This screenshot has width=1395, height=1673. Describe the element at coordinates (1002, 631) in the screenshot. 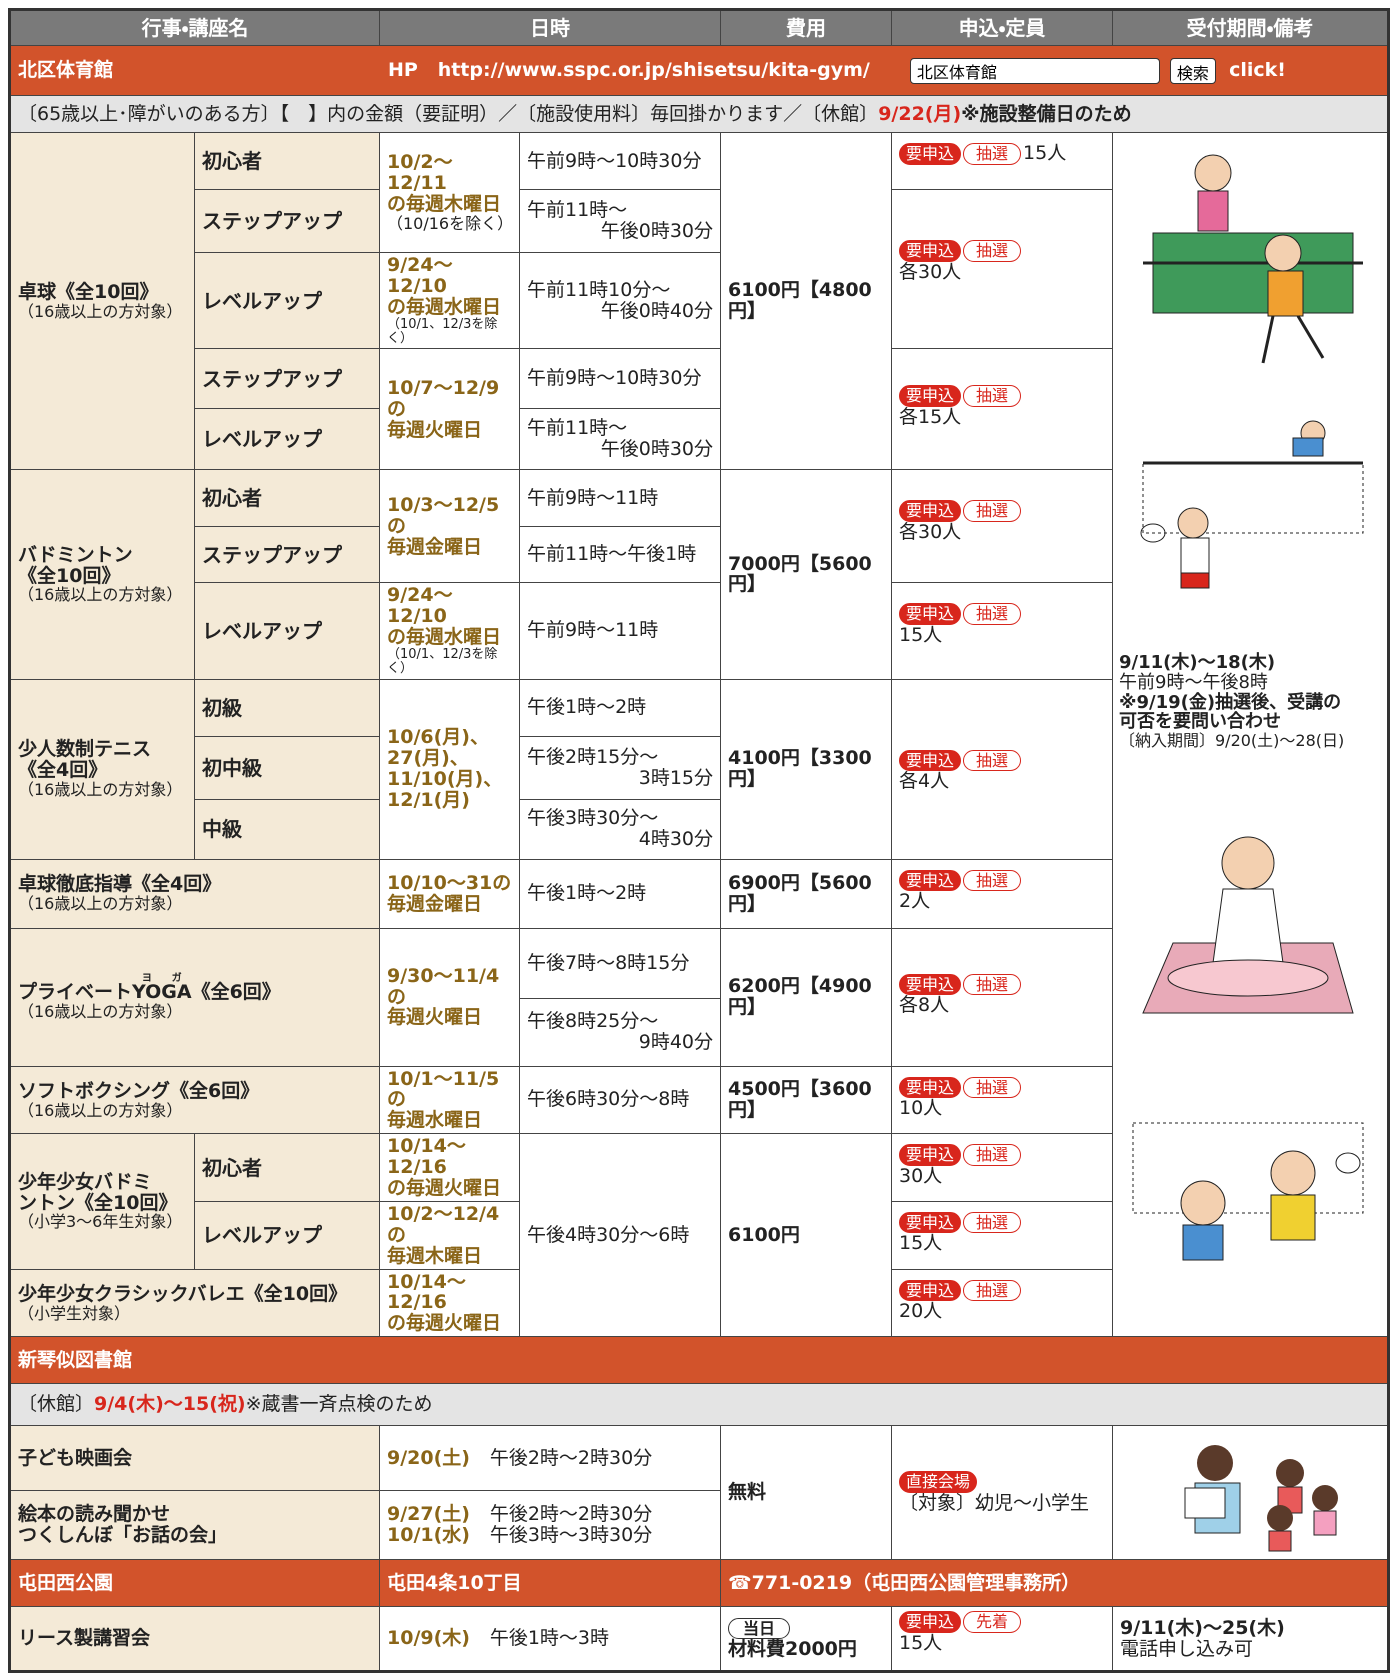

I see `td: 要申込 抽選 15人` at that location.